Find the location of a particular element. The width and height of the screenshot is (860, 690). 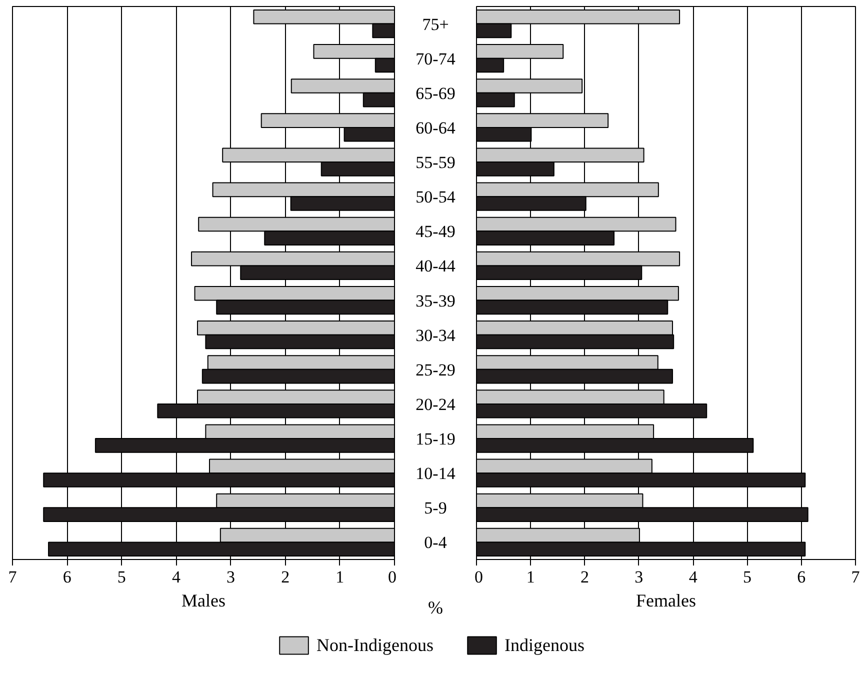

y-tick-label: 15-19 is located at coordinates (436, 439).